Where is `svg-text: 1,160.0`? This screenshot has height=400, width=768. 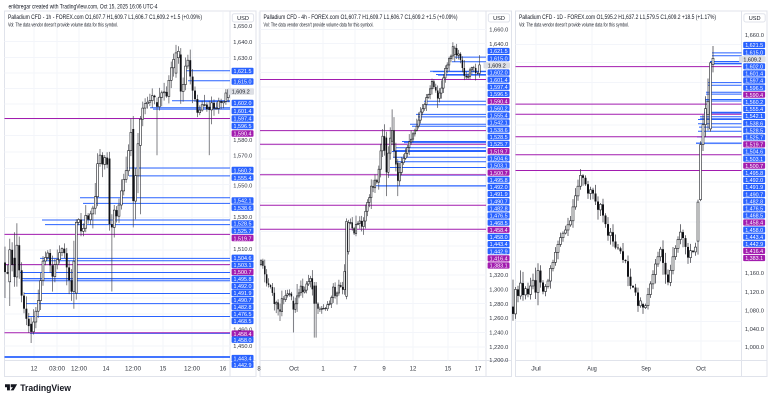 svg-text: 1,160.0 is located at coordinates (754, 274).